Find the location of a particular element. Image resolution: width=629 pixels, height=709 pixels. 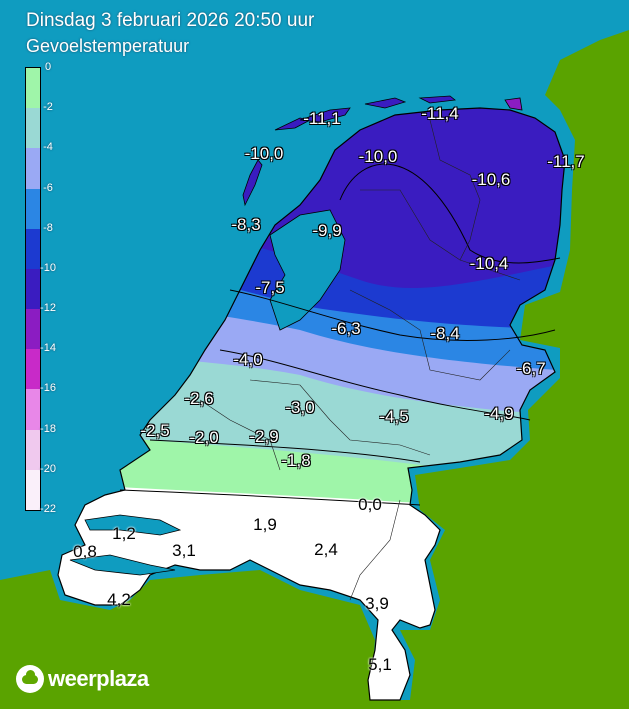

reading-lelystad: -6,3 is located at coordinates (346, 328).